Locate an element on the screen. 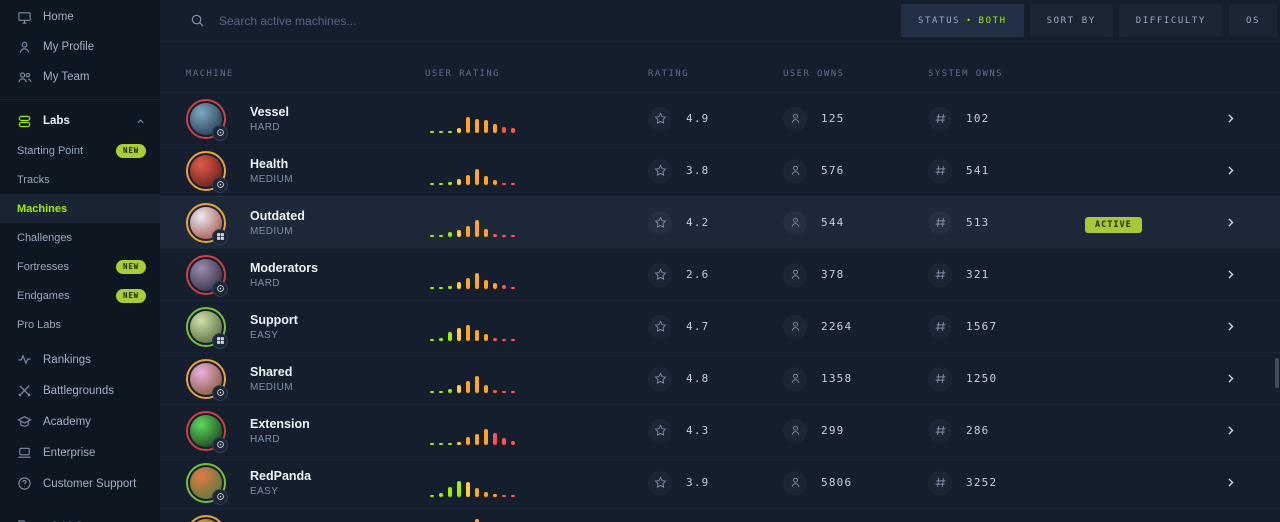 This screenshot has width=1280, height=522. machine-name: Health is located at coordinates (269, 163).